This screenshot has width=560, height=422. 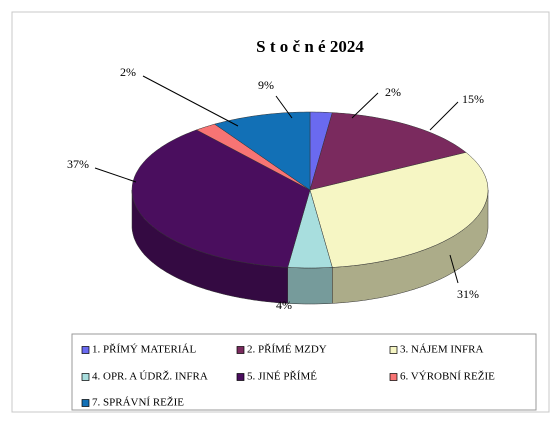 I want to click on data-label: 15%, so click(x=473, y=99).